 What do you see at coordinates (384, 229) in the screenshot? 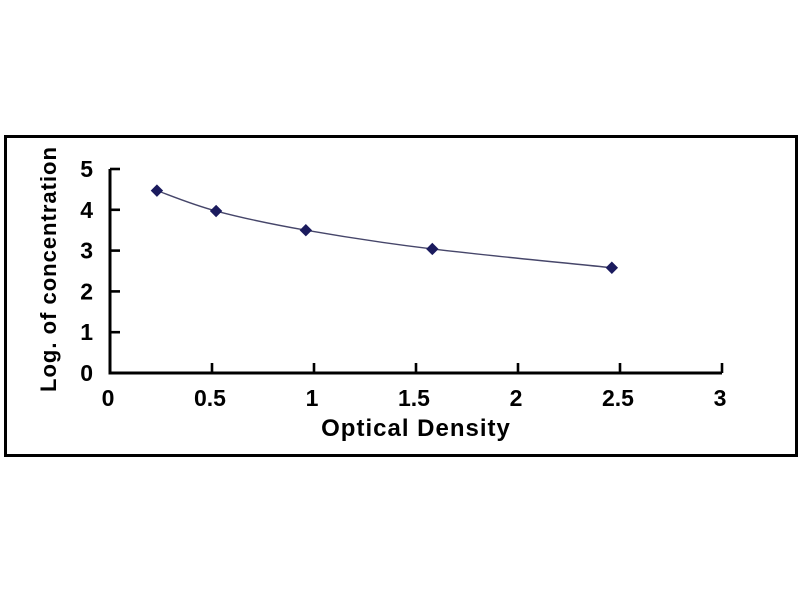
I see `curve-line` at bounding box center [384, 229].